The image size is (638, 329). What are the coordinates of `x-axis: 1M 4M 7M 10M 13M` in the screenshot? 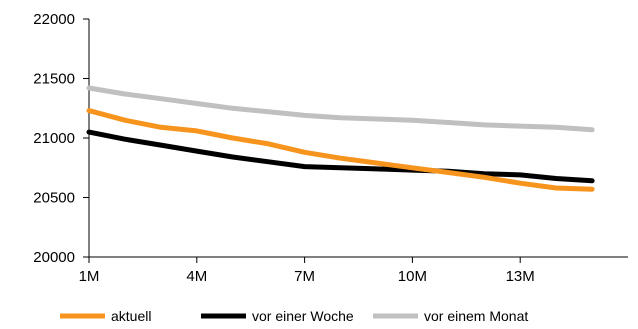 It's located at (353, 270).